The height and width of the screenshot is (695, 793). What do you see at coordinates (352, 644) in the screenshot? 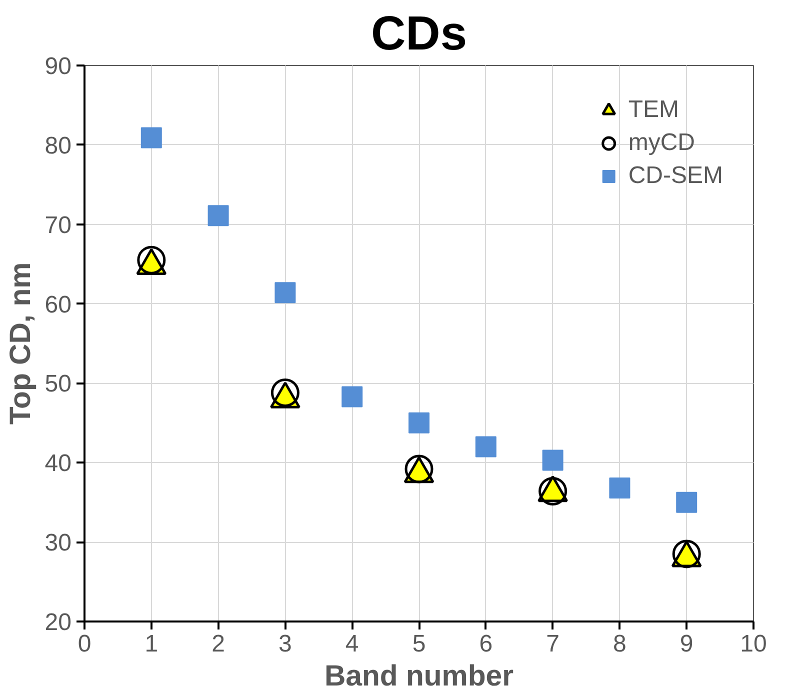
I see `x-tick-label: 4` at bounding box center [352, 644].